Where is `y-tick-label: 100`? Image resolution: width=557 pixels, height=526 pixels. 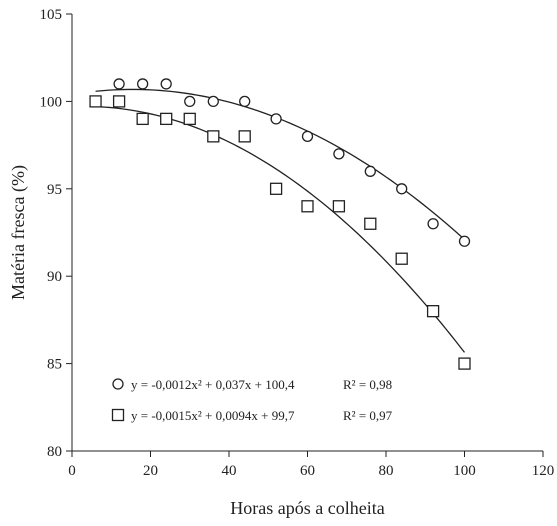
y-tick-label: 100 is located at coordinates (51, 102).